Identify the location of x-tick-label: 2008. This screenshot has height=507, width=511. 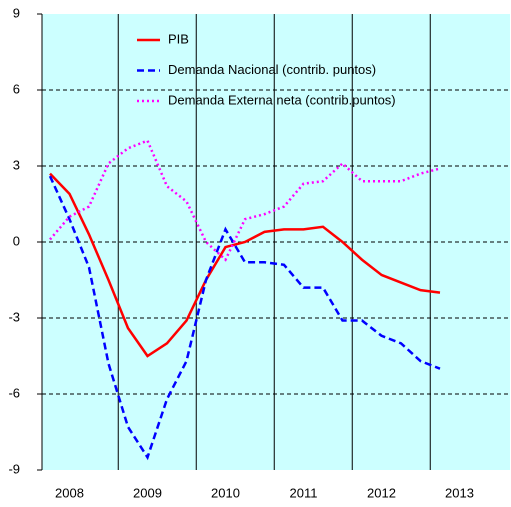
(69, 492).